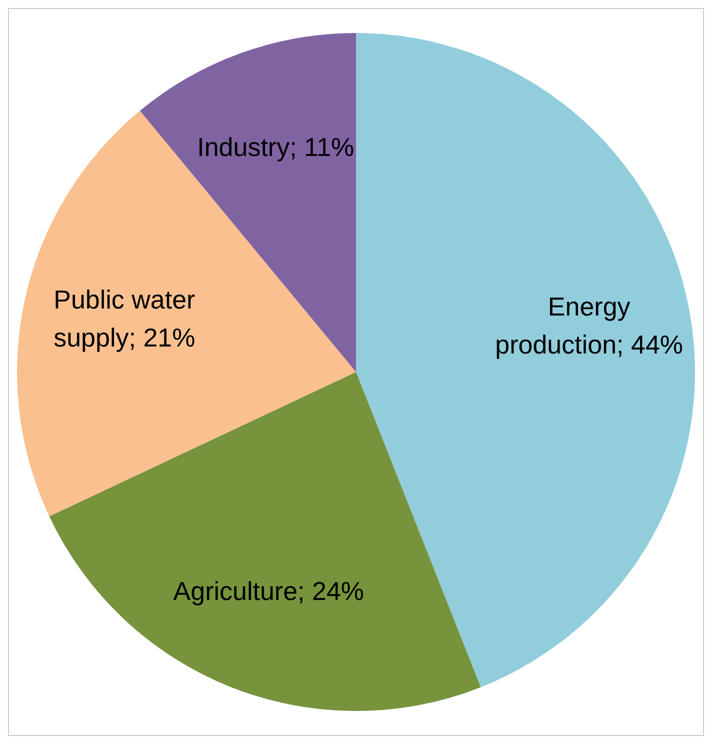  What do you see at coordinates (268, 591) in the screenshot?
I see `slice-label: Agriculture; 24%` at bounding box center [268, 591].